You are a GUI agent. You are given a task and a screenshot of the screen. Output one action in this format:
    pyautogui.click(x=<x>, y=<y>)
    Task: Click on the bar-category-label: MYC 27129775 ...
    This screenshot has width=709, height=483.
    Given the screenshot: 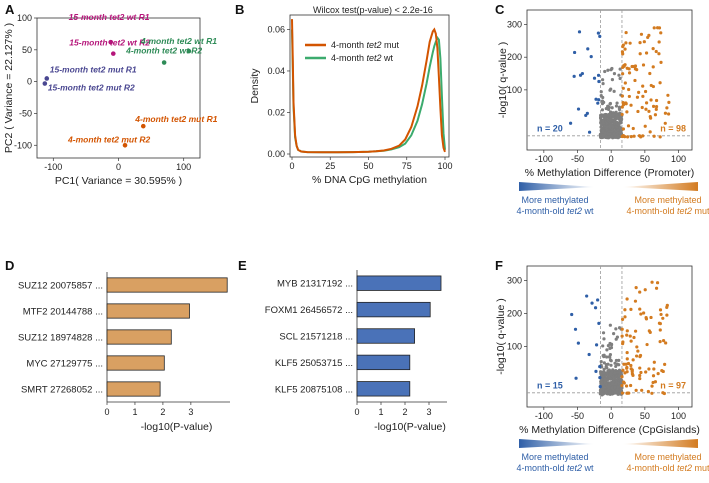 What is the action you would take?
    pyautogui.click(x=64, y=364)
    